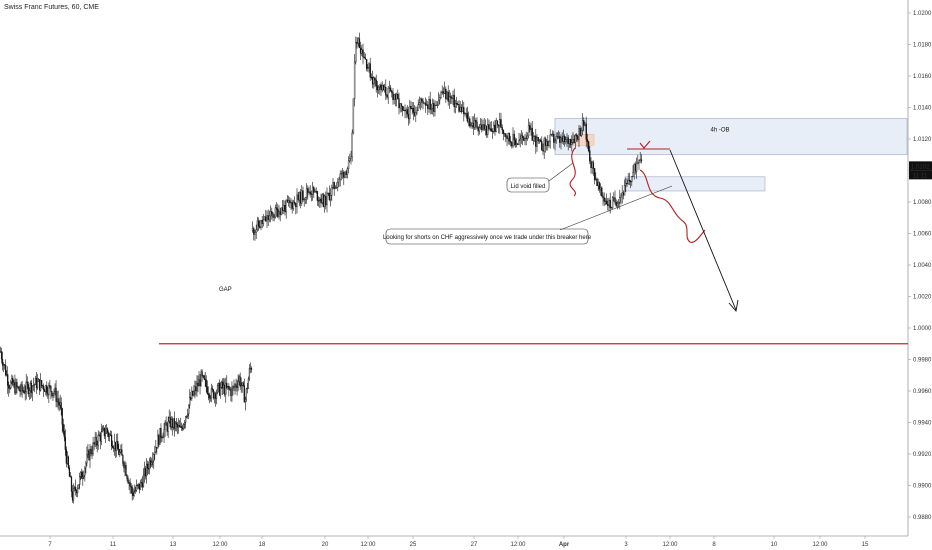 The image size is (932, 550). What do you see at coordinates (616, 208) in the screenshot?
I see `shorts-callout-pointer` at bounding box center [616, 208].